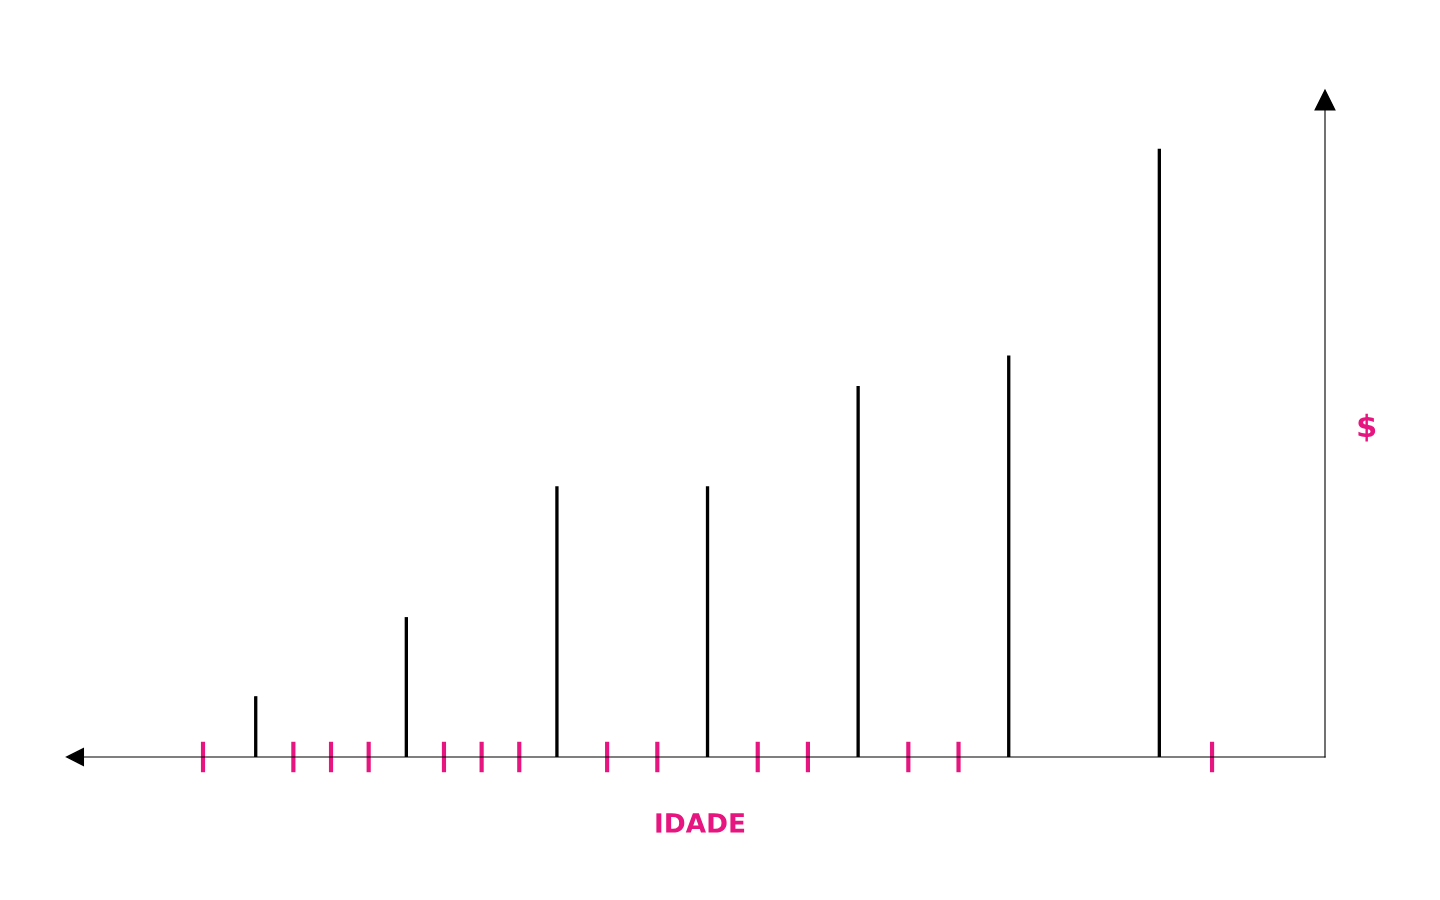  I want to click on y-axis-title: $, so click(1367, 427).